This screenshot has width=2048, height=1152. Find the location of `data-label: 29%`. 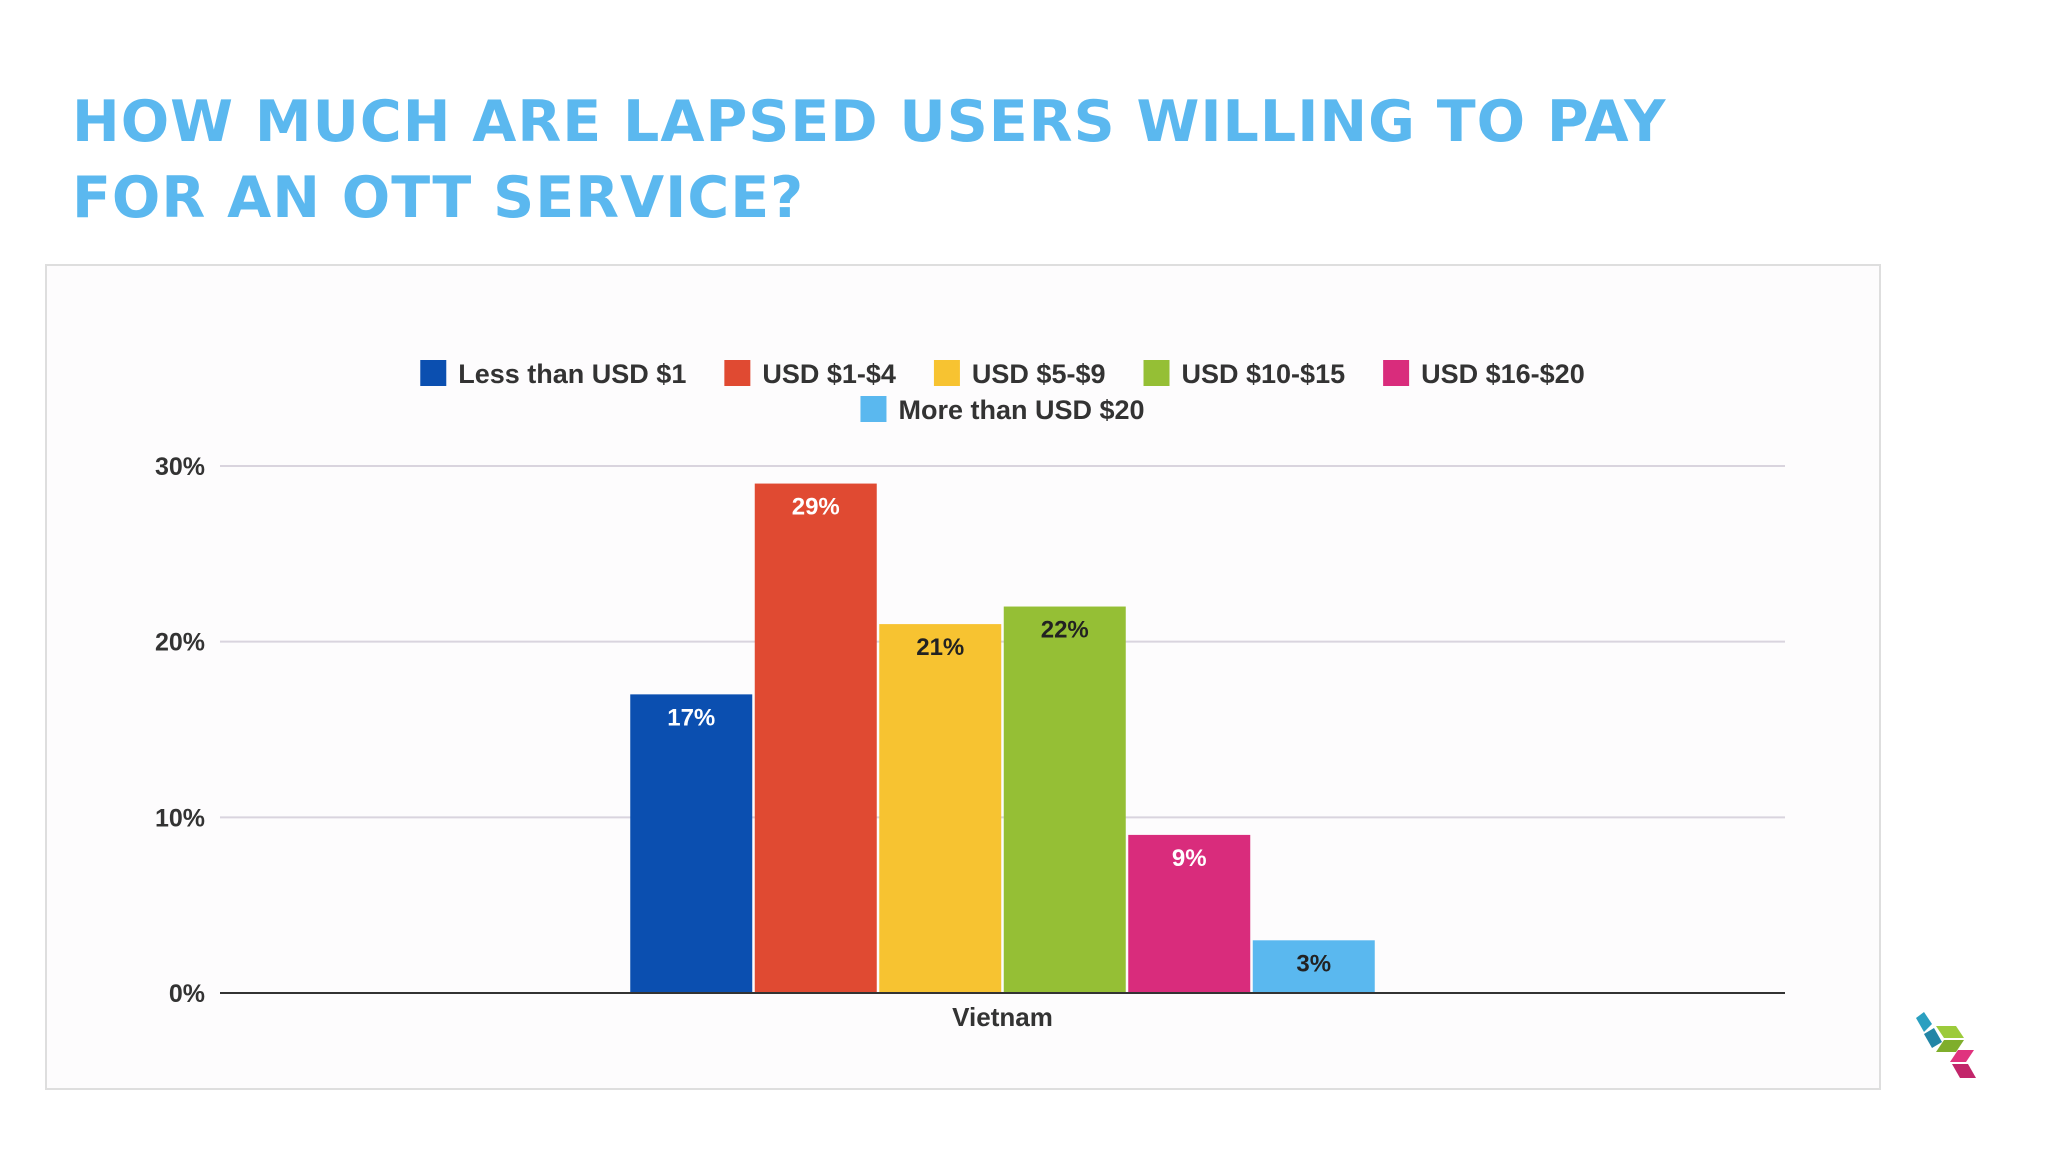

data-label: 29% is located at coordinates (816, 507).